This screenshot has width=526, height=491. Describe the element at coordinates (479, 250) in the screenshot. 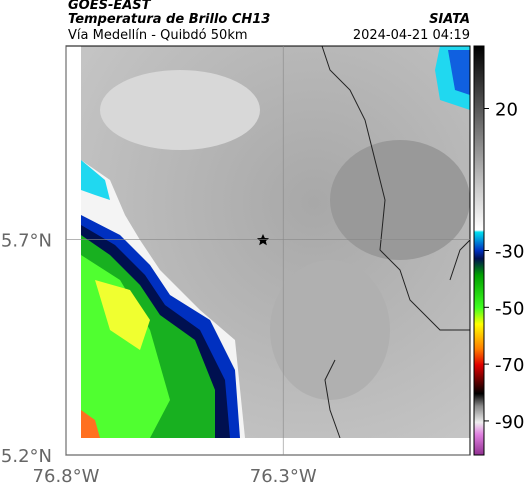

I see `colorbar` at that location.